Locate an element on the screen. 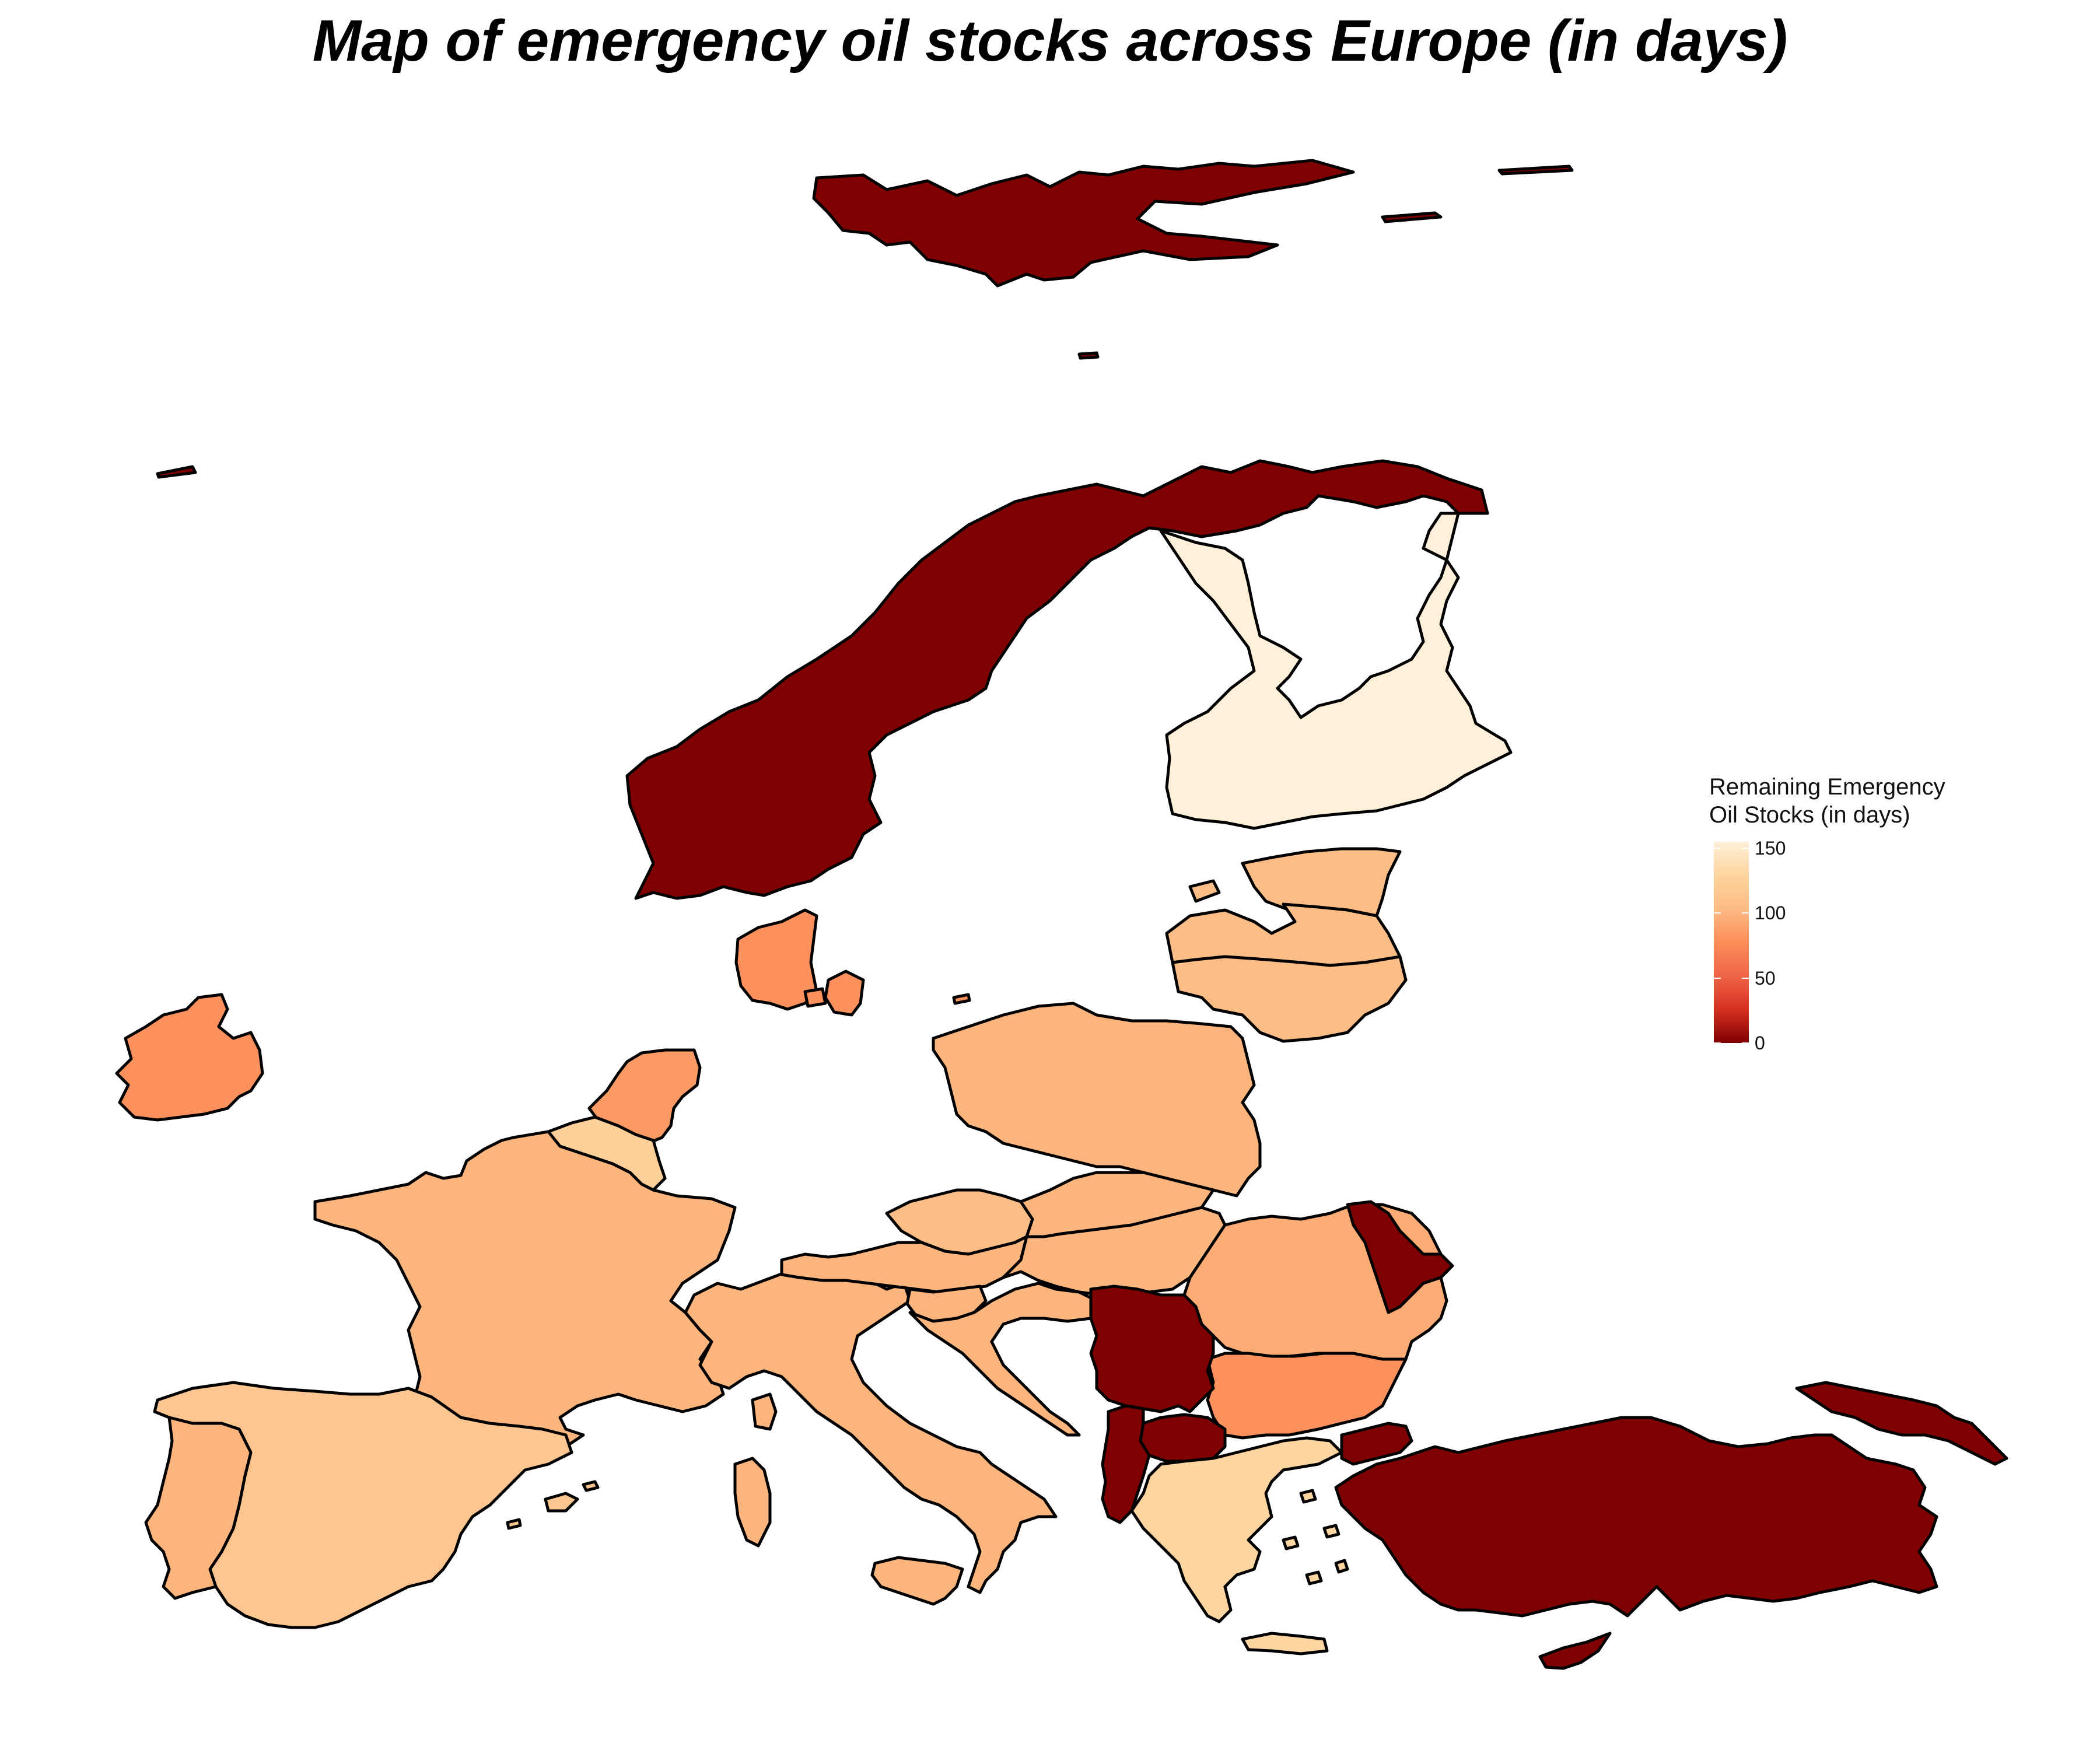 The height and width of the screenshot is (1750, 2100). region-lithuania is located at coordinates (1289, 999).